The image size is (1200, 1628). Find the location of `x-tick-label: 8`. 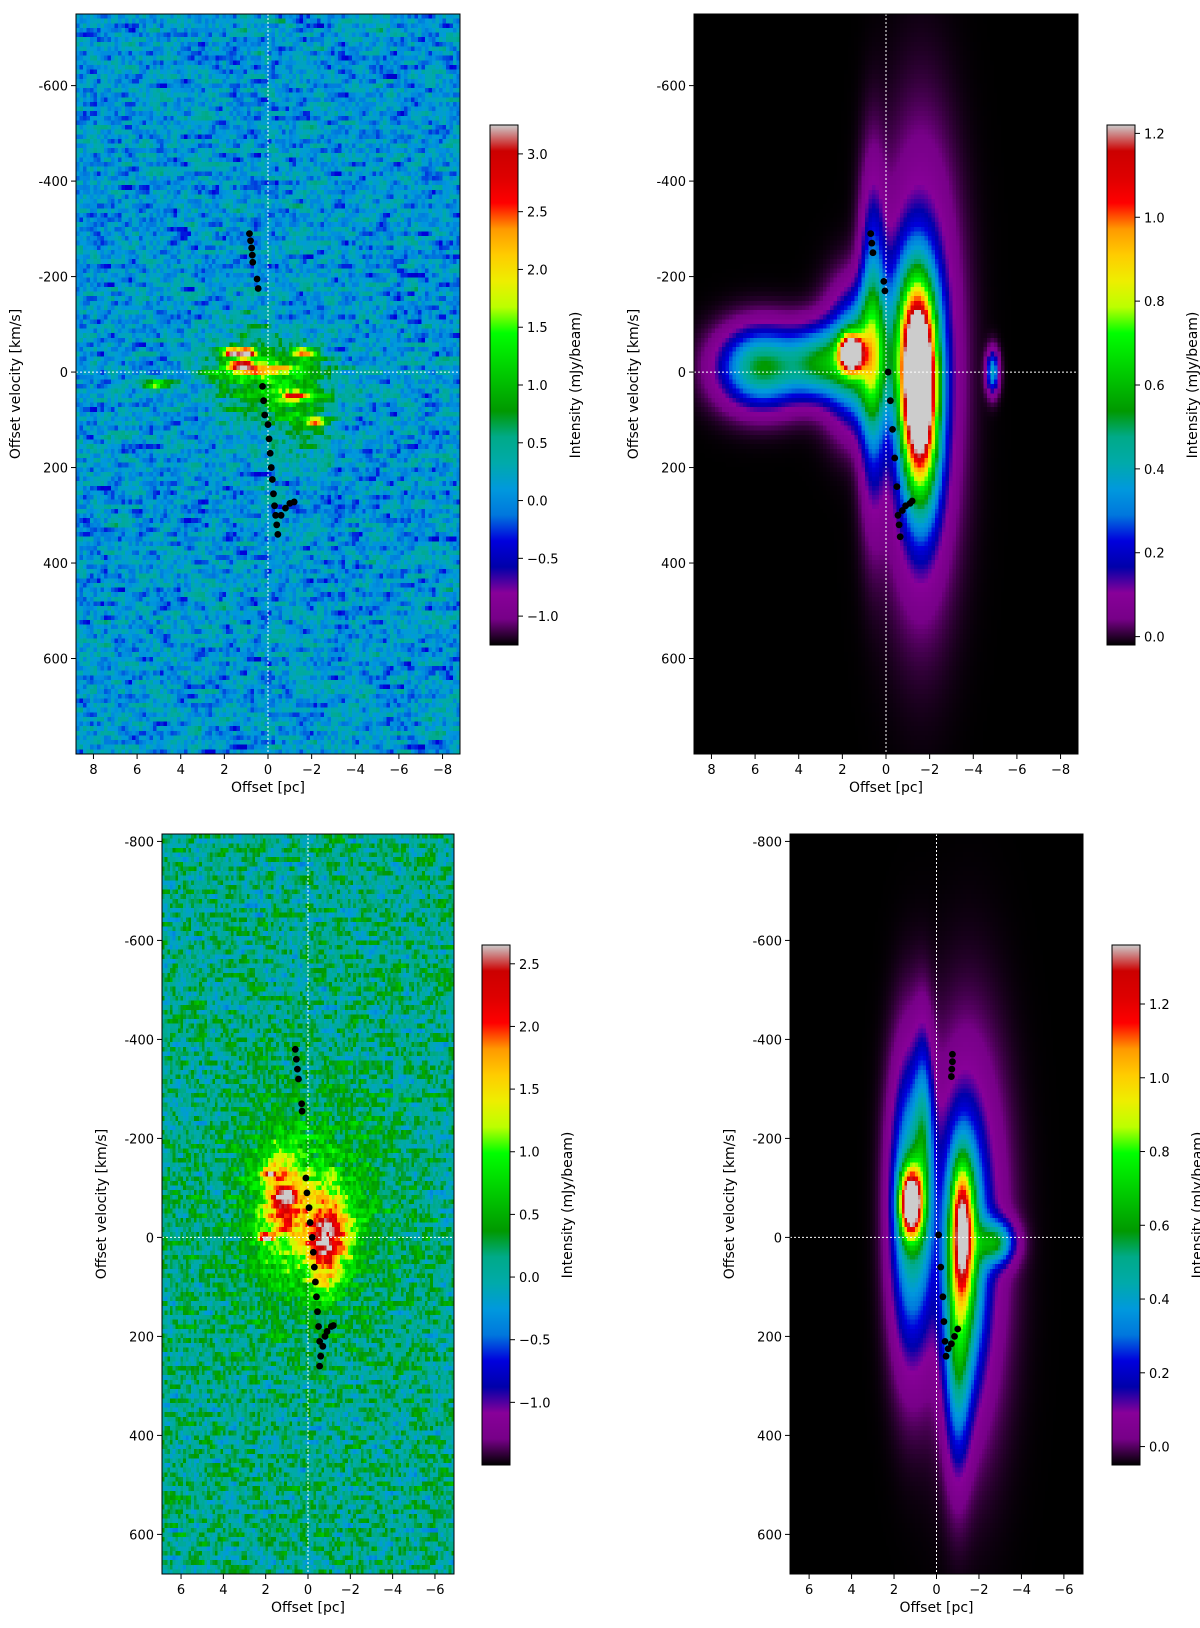

x-tick-label: 8 is located at coordinates (93, 770).